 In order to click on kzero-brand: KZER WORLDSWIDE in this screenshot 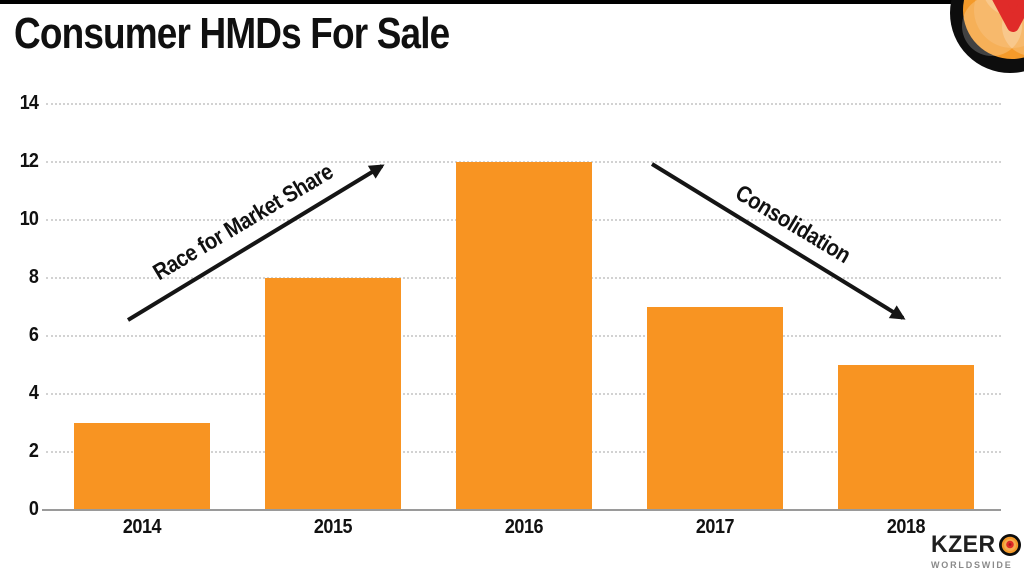, I will do `click(976, 550)`.